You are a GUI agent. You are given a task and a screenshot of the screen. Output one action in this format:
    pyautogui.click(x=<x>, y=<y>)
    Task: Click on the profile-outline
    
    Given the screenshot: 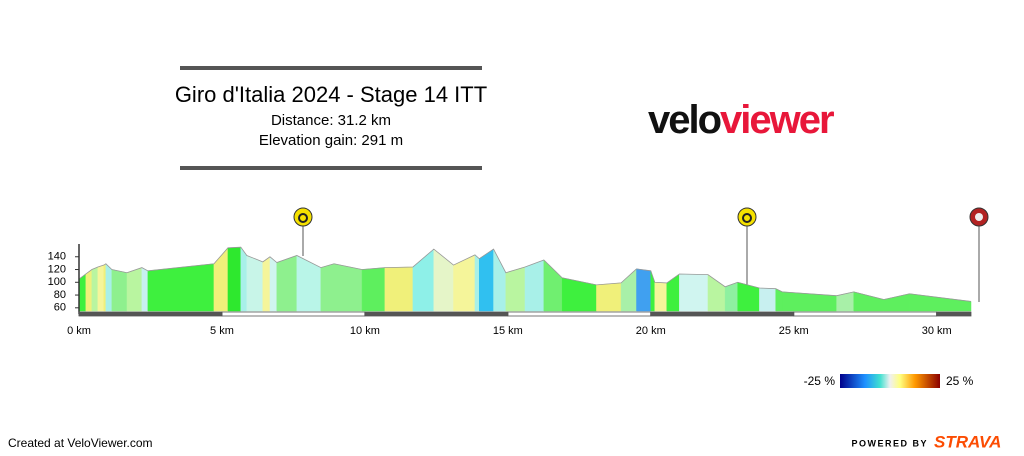 What is the action you would take?
    pyautogui.click(x=525, y=274)
    